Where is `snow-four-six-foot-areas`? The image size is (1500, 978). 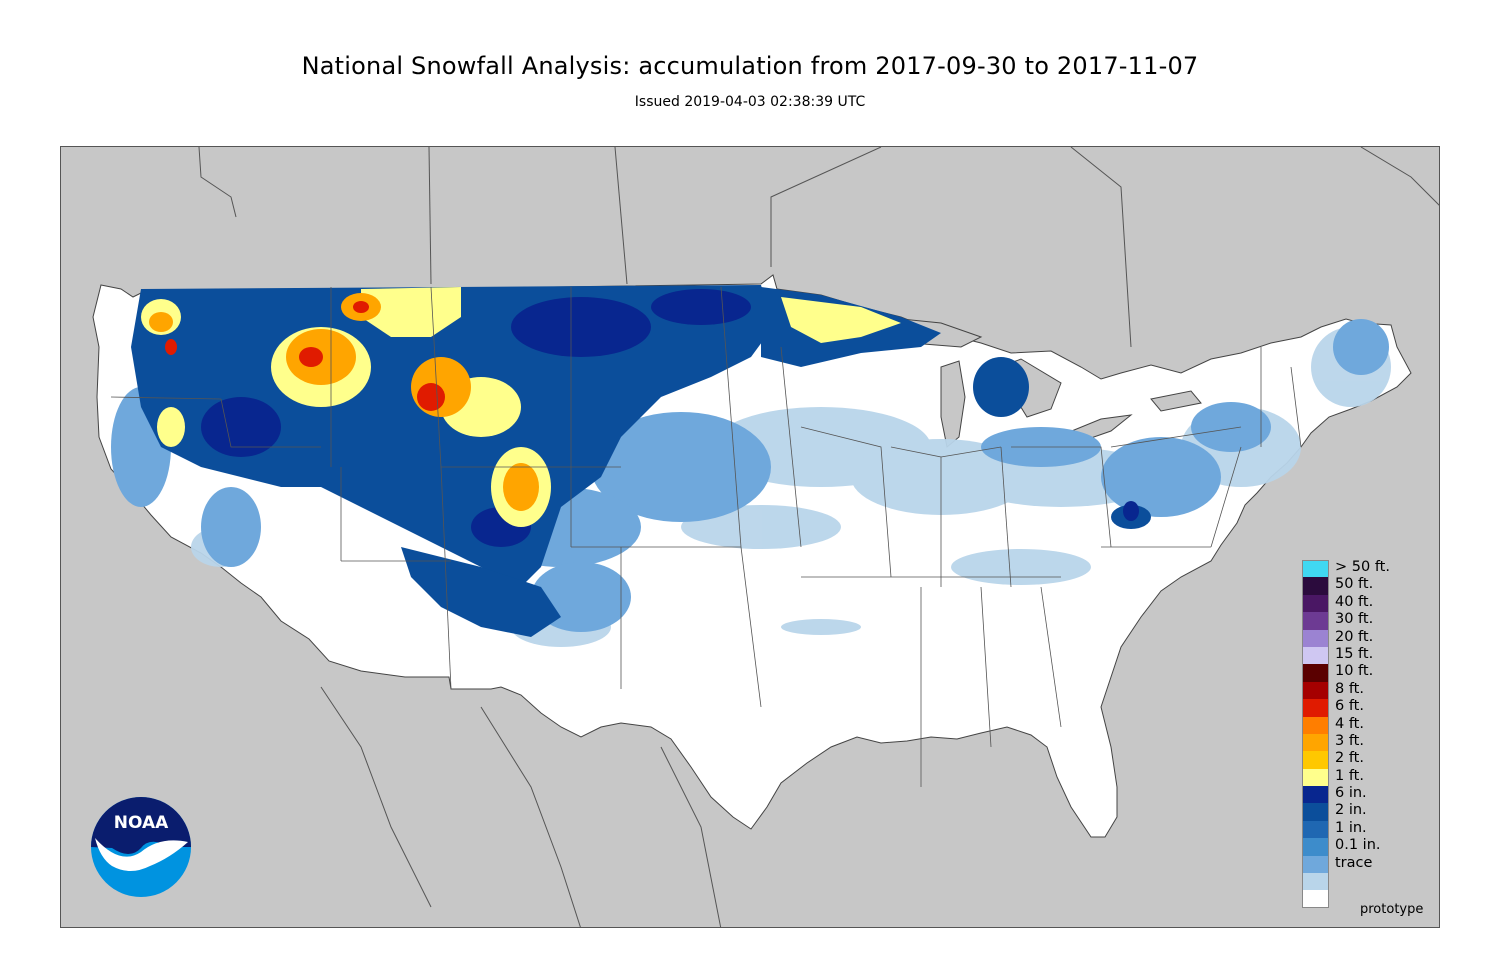 snow-four-six-foot-areas is located at coordinates (305, 356).